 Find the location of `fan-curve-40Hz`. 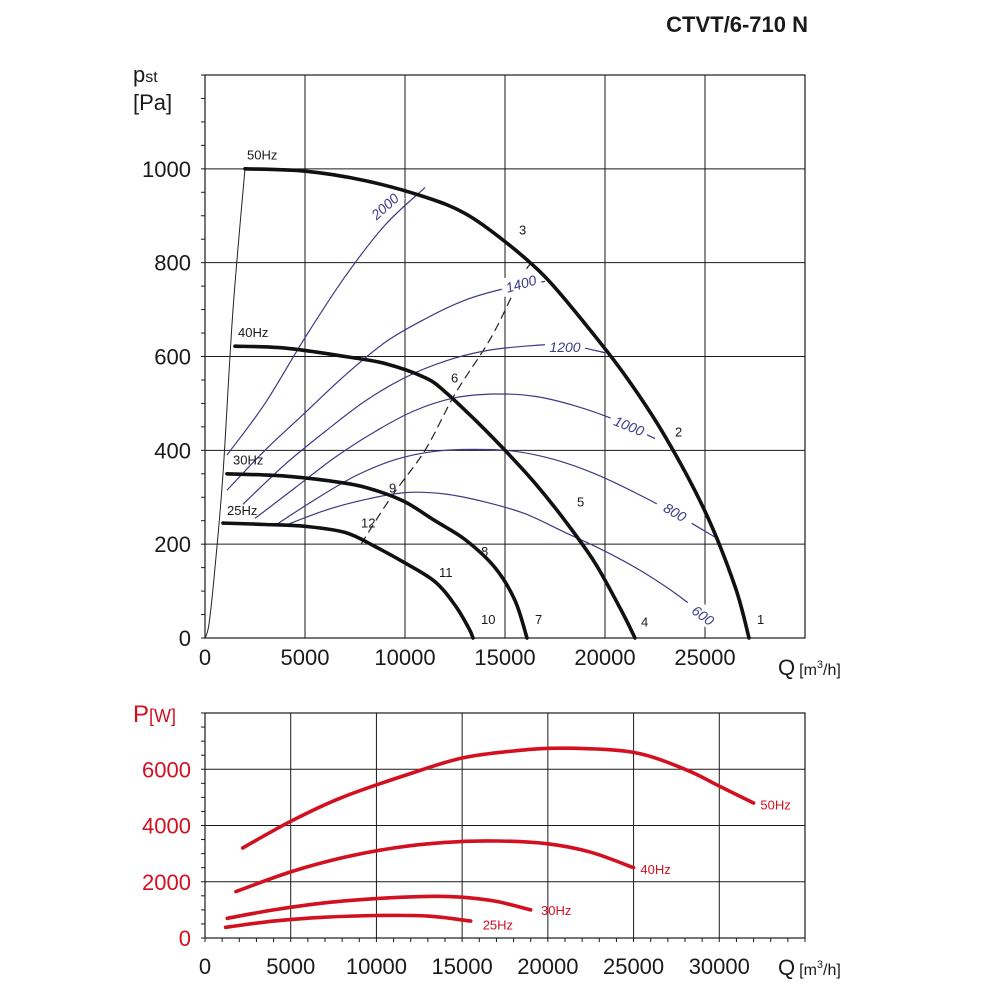

fan-curve-40Hz is located at coordinates (435, 492).